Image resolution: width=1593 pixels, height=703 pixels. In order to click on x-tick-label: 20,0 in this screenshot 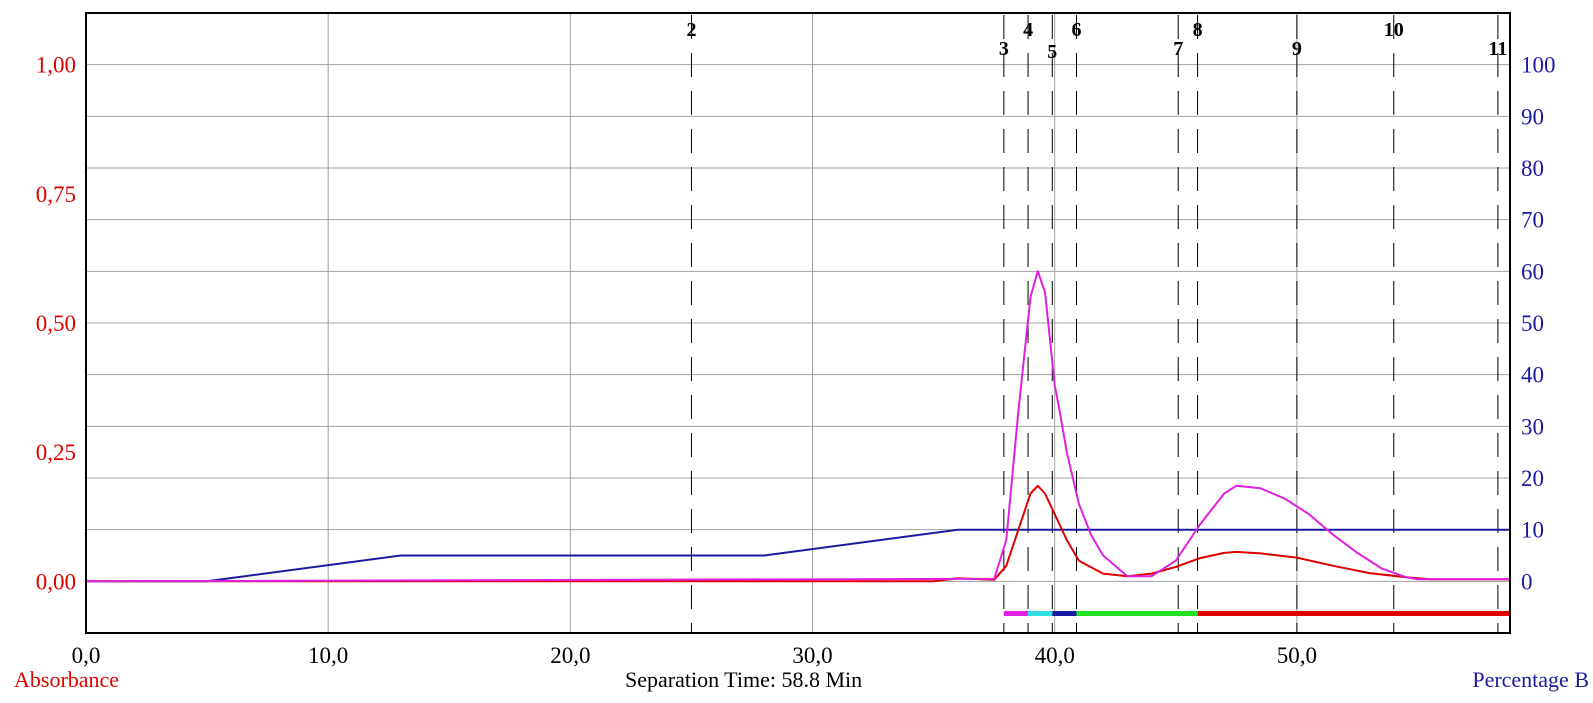, I will do `click(570, 655)`.